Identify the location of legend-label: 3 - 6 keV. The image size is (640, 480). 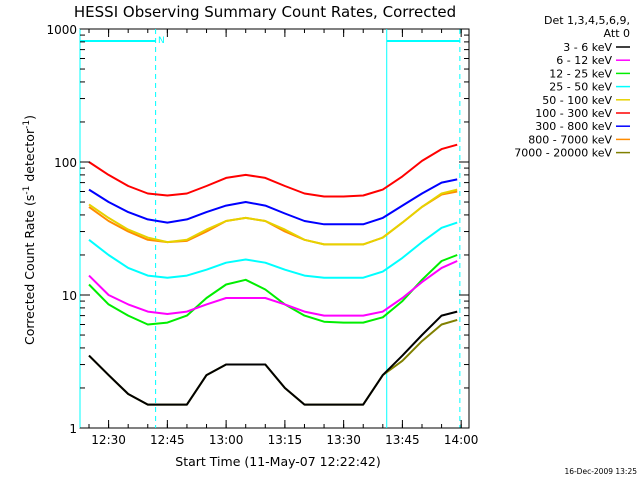
(587, 47).